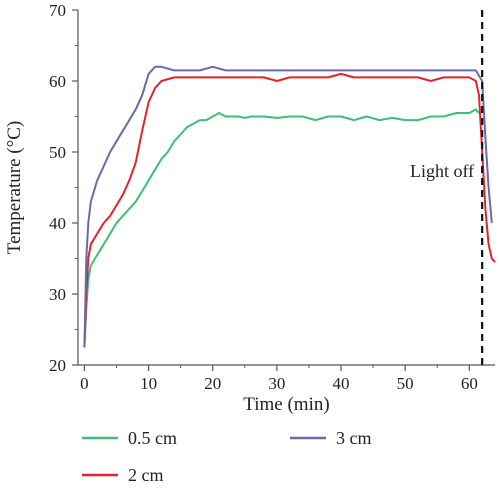 The height and width of the screenshot is (491, 500). Describe the element at coordinates (57, 81) in the screenshot. I see `y-tick-label: 60` at that location.